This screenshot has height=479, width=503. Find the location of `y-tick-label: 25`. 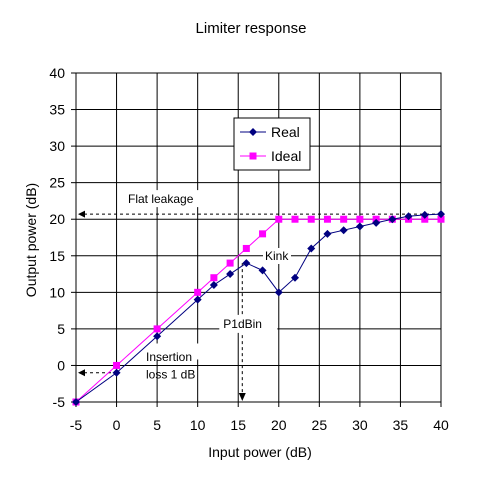

y-tick-label: 25 is located at coordinates (57, 183).